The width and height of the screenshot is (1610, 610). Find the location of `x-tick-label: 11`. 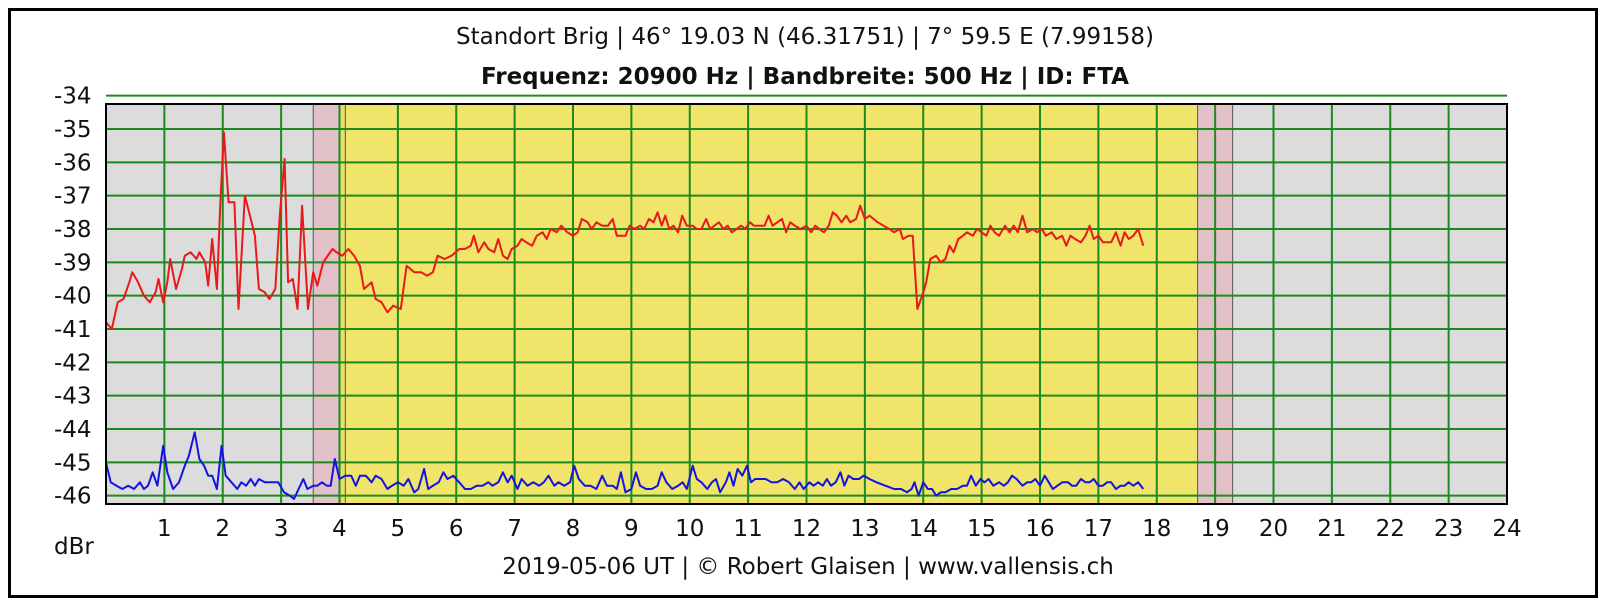

x-tick-label: 11 is located at coordinates (747, 529).